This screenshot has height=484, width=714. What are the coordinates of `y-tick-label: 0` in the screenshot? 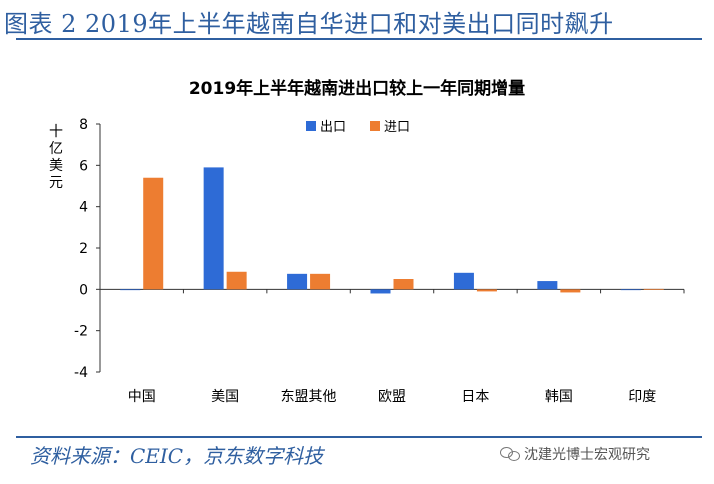 It's located at (83, 290).